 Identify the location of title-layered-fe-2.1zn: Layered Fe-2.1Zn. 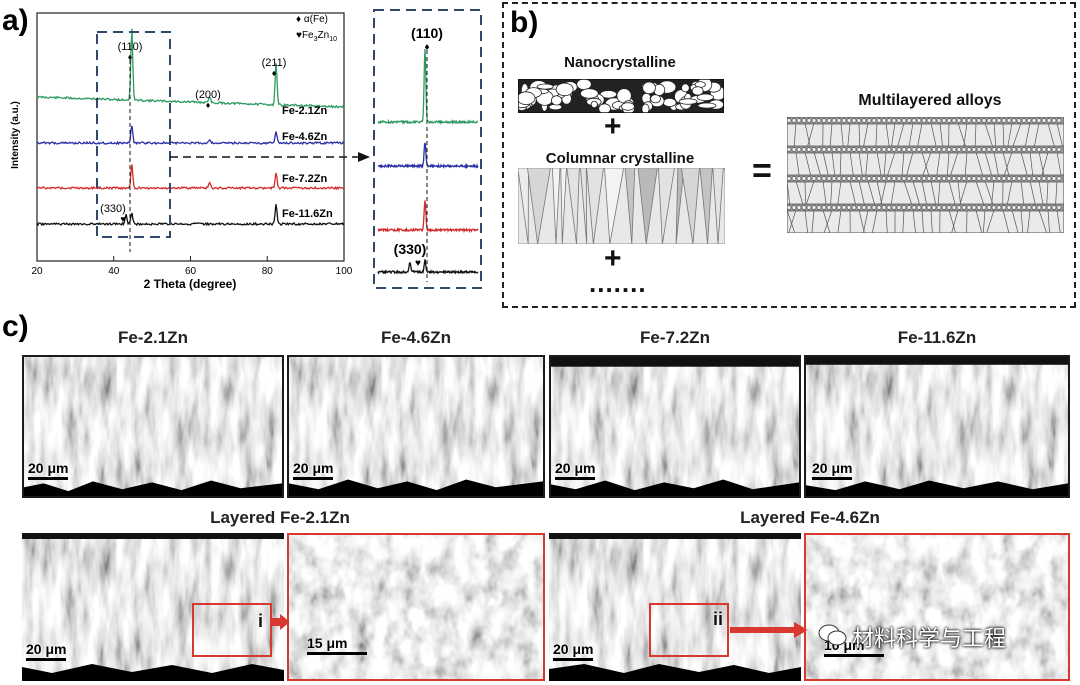
(280, 517).